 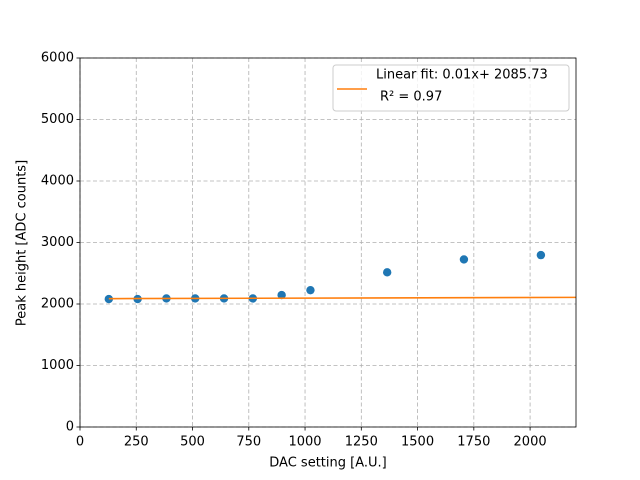 What do you see at coordinates (411, 97) in the screenshot?
I see `legend-label: R² = 0.97` at bounding box center [411, 97].